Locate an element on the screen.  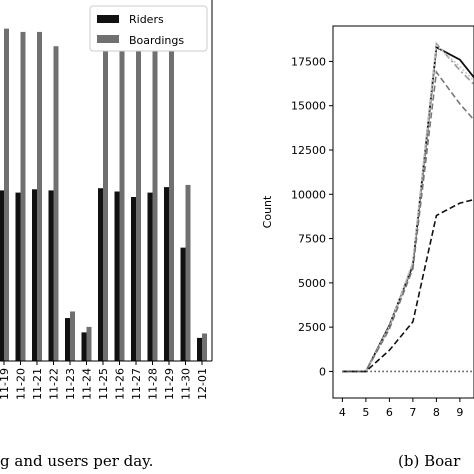
right-y-tick-label: 7500 is located at coordinates (312, 239).